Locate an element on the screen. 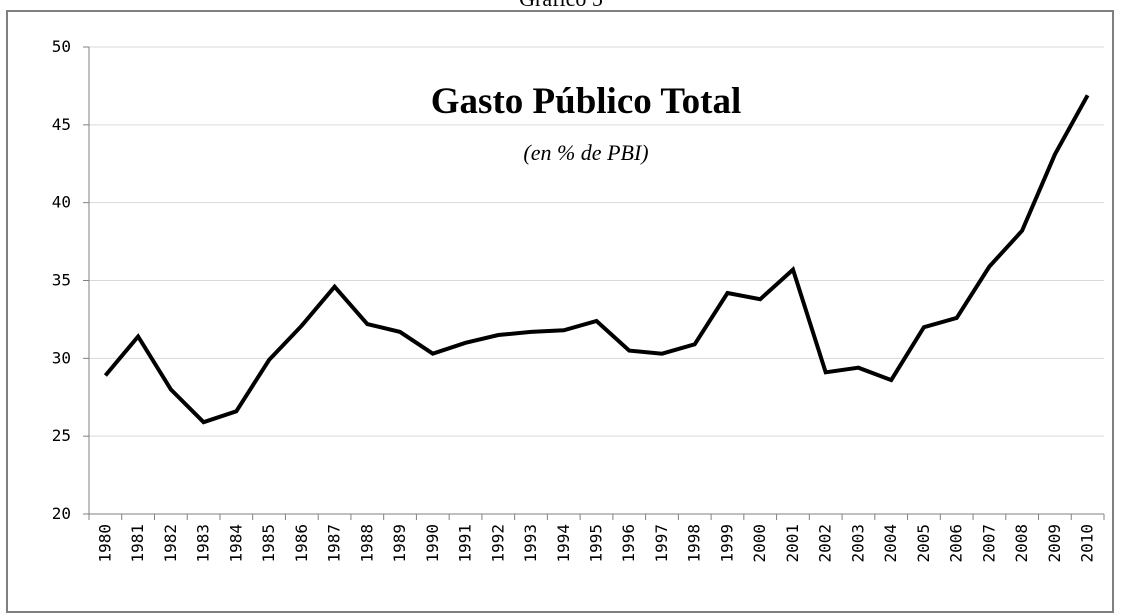 The height and width of the screenshot is (616, 1122). x-tick-label: 2009 is located at coordinates (1054, 543).